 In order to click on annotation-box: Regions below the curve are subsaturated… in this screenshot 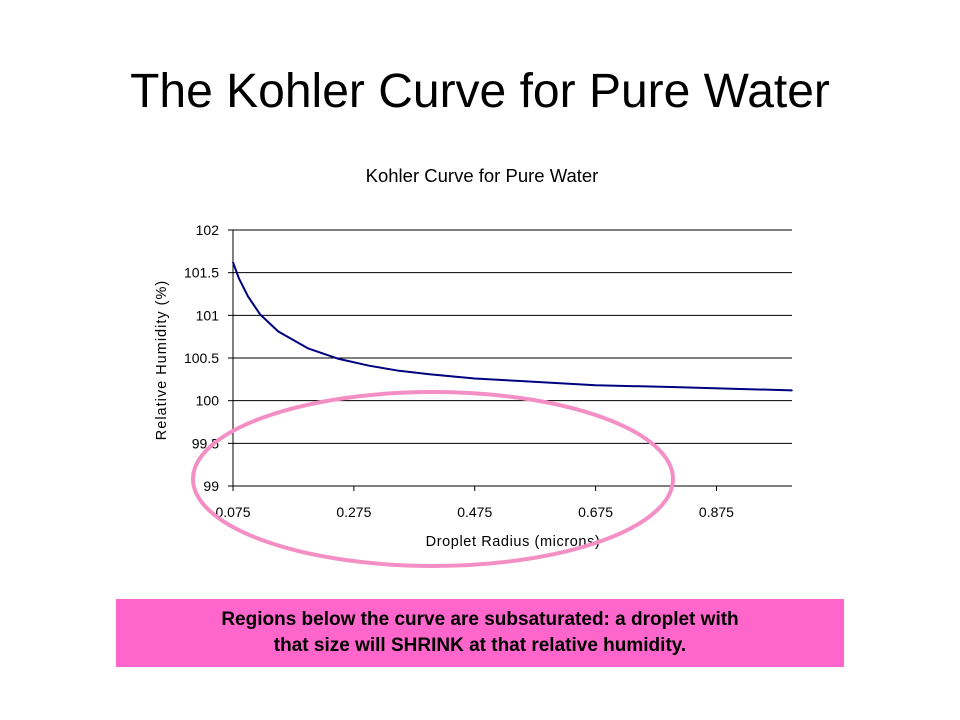, I will do `click(480, 633)`.